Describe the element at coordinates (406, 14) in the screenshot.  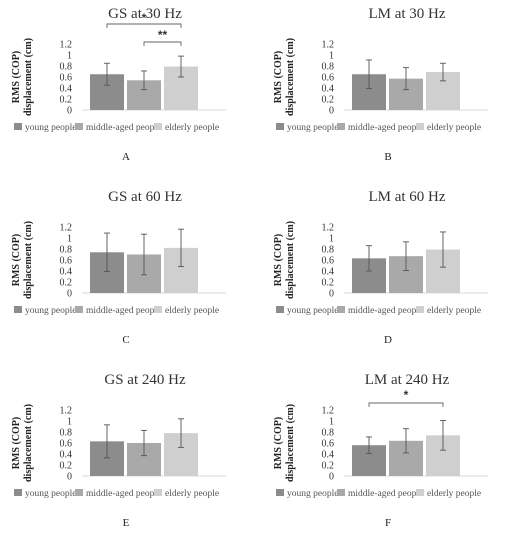
I see `chart-title: LM at 30 Hz` at that location.